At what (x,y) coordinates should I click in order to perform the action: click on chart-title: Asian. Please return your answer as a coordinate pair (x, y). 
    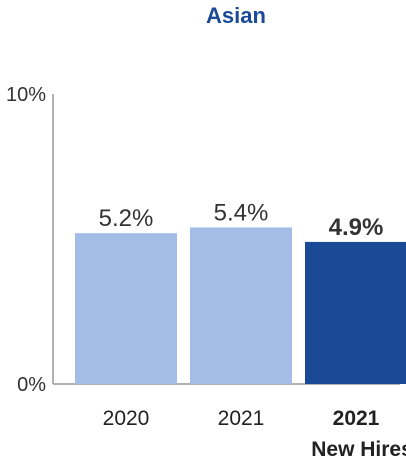
    Looking at the image, I should click on (236, 15).